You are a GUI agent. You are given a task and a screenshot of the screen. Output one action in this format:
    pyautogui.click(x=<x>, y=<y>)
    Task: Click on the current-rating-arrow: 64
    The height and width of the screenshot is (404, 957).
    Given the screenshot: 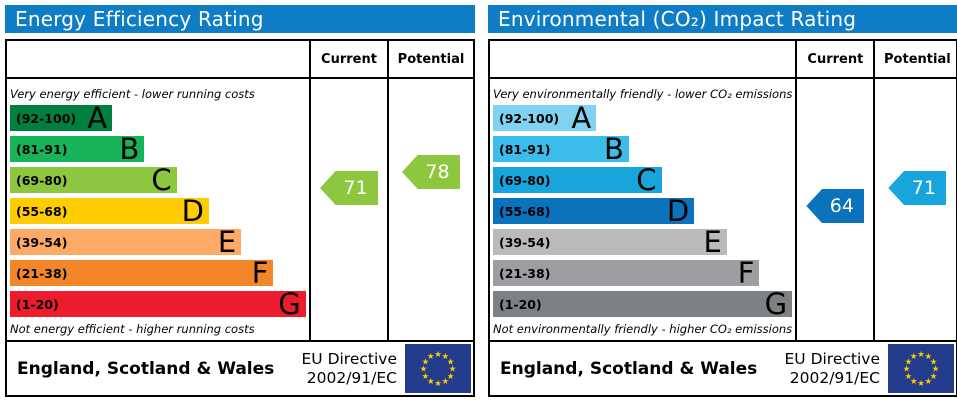 What is the action you would take?
    pyautogui.click(x=835, y=206)
    